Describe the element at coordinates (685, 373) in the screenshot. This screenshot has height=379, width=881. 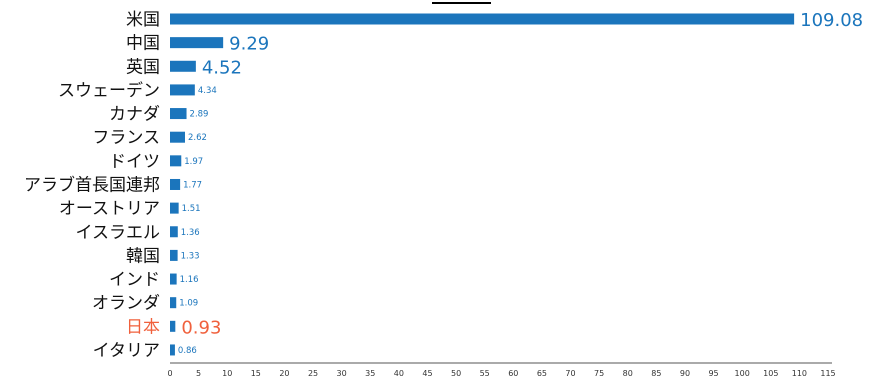
I see `x-tick-label: 90` at that location.